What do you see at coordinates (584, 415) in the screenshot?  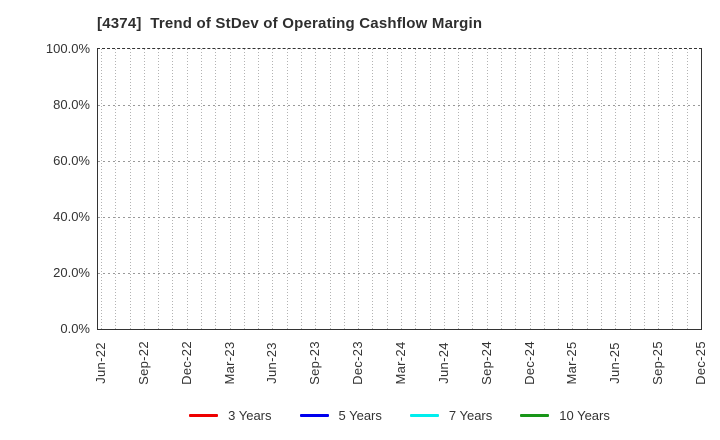 I see `legend-label: 10 Years` at bounding box center [584, 415].